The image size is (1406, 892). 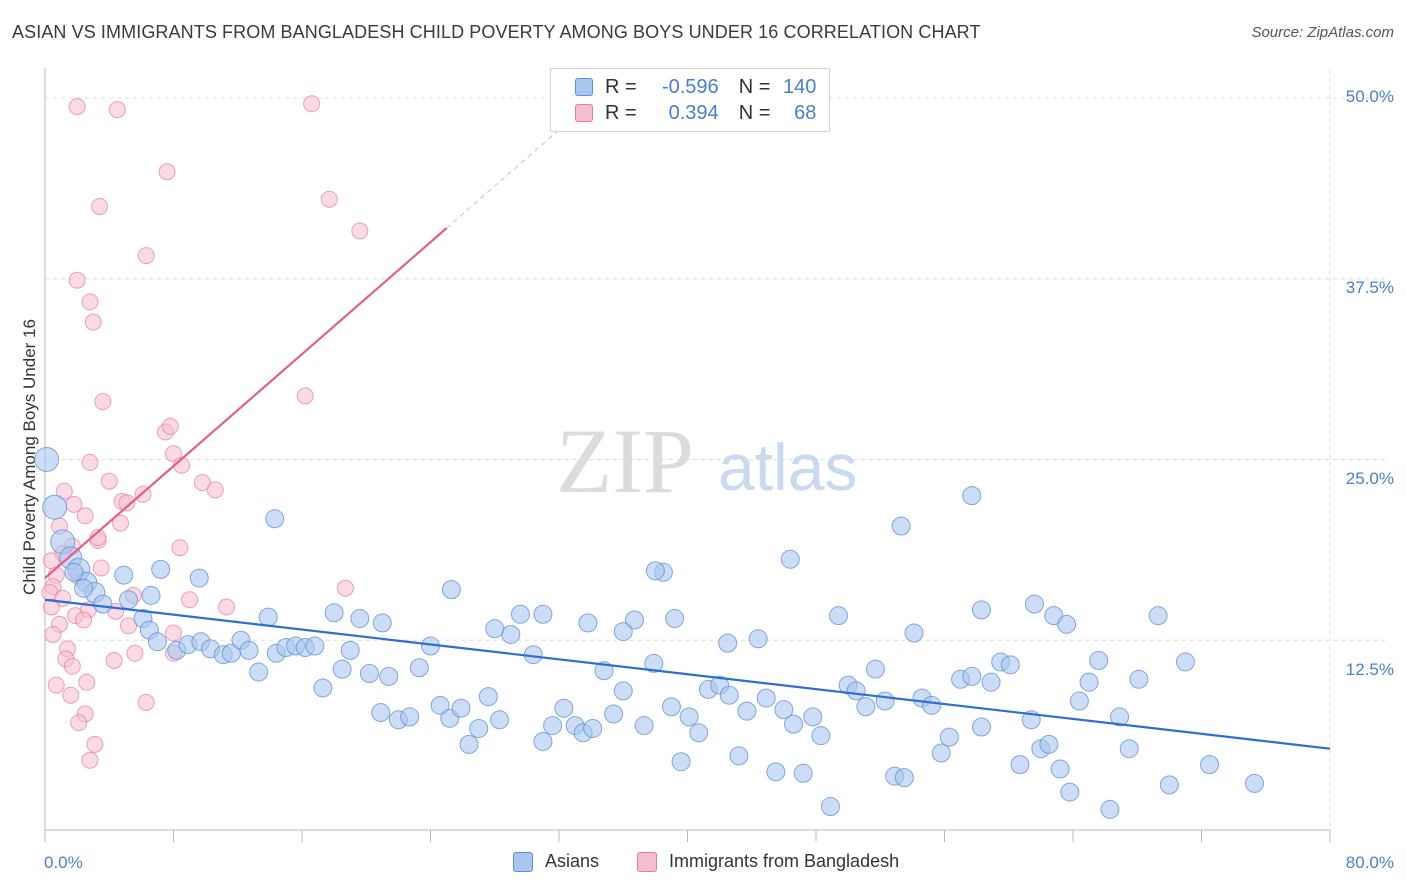 I want to click on source-label: Source: ZipAtlas.com, so click(x=1322, y=32).